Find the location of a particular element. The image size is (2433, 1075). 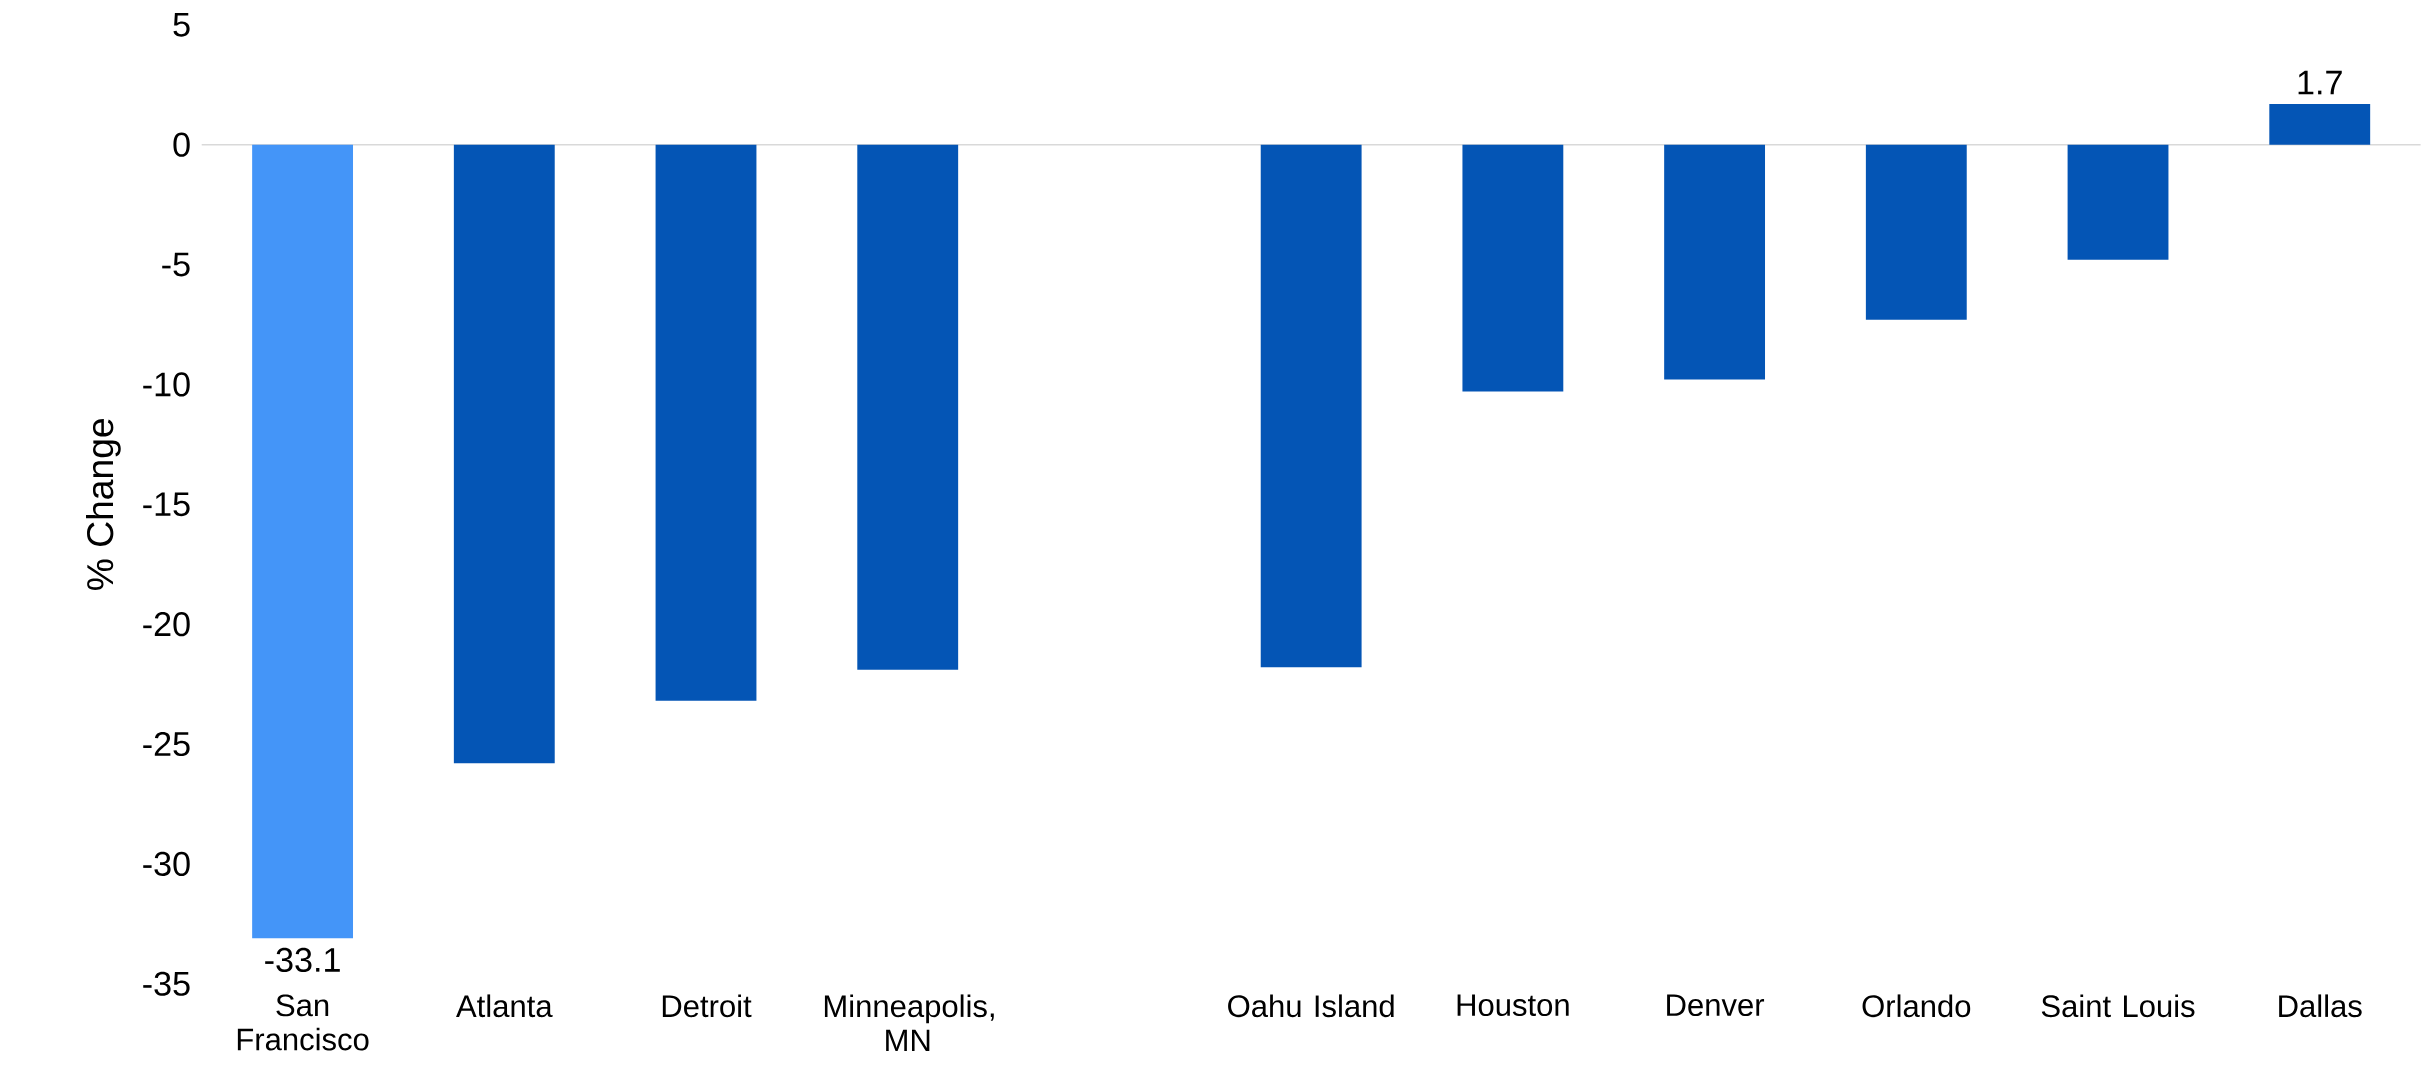

y-tick-label: -25 is located at coordinates (166, 743).